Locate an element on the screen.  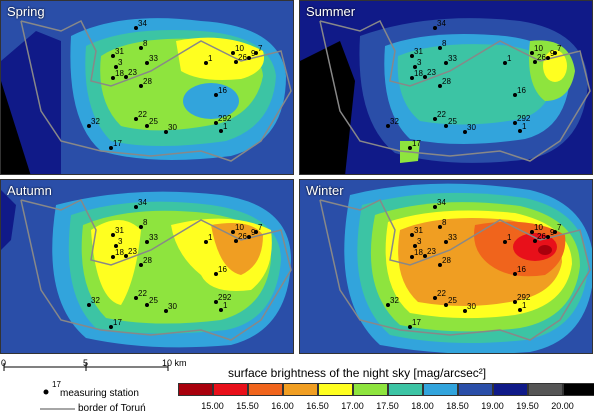
station-label: 34 is located at coordinates (142, 23).